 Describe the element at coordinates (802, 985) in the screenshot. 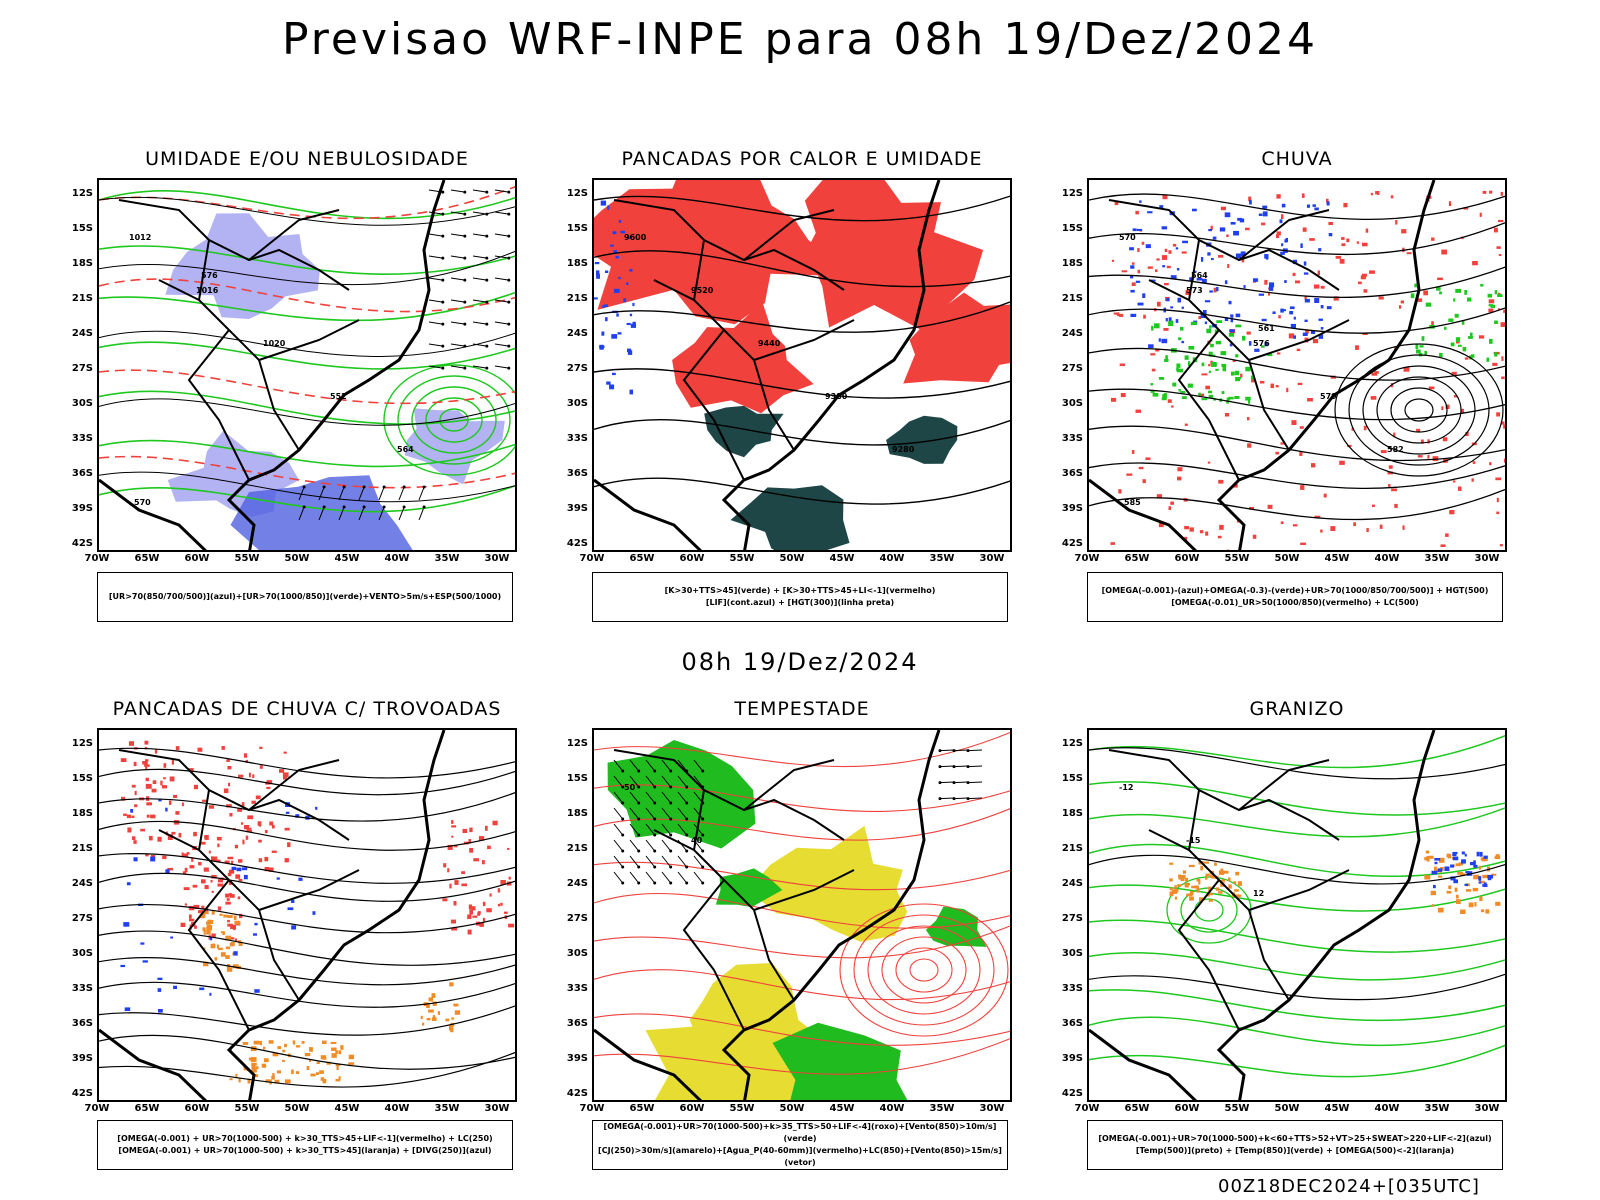

I see `precipitable-water-contour` at that location.